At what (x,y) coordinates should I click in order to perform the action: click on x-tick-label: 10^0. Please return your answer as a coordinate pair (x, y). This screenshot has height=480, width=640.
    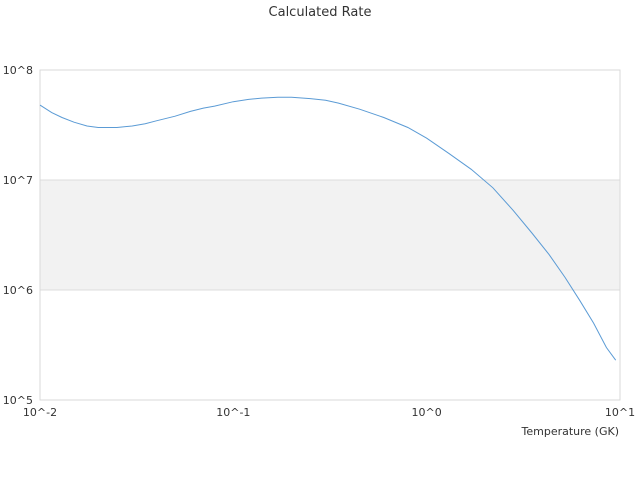
    Looking at the image, I should click on (427, 412).